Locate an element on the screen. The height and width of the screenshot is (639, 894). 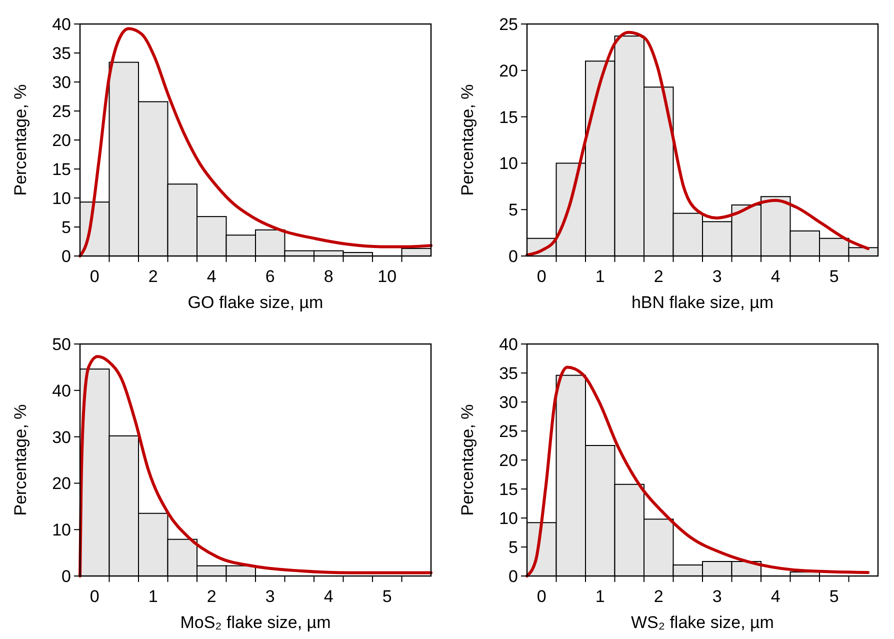
x-tick-label: 8 is located at coordinates (329, 276).